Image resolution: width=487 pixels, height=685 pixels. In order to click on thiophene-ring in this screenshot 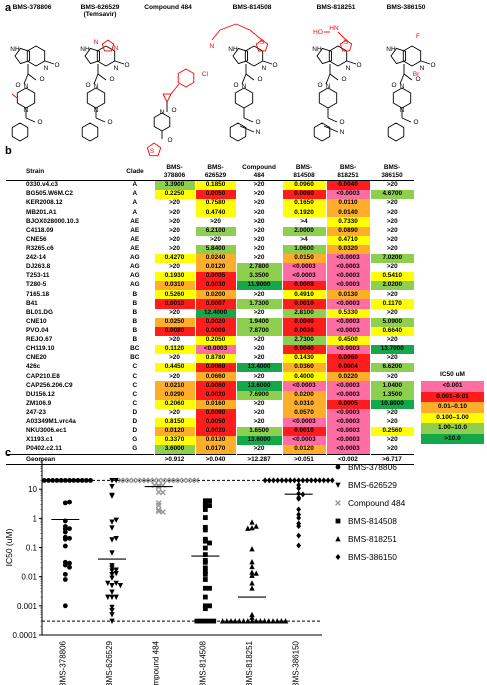, I will do `click(154, 149)`.